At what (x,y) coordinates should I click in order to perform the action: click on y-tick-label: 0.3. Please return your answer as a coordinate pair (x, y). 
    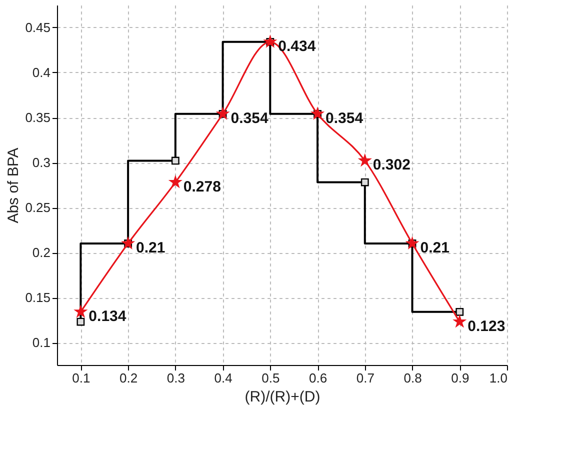
    Looking at the image, I should click on (41, 162).